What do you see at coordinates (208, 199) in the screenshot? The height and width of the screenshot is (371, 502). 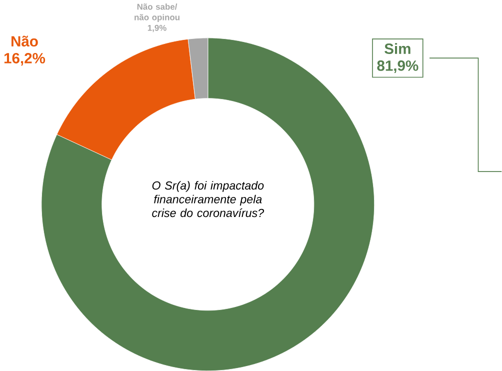 I see `text: O Sr(a) foi impactado financeiramente pela crise do coronavírus?` at bounding box center [208, 199].